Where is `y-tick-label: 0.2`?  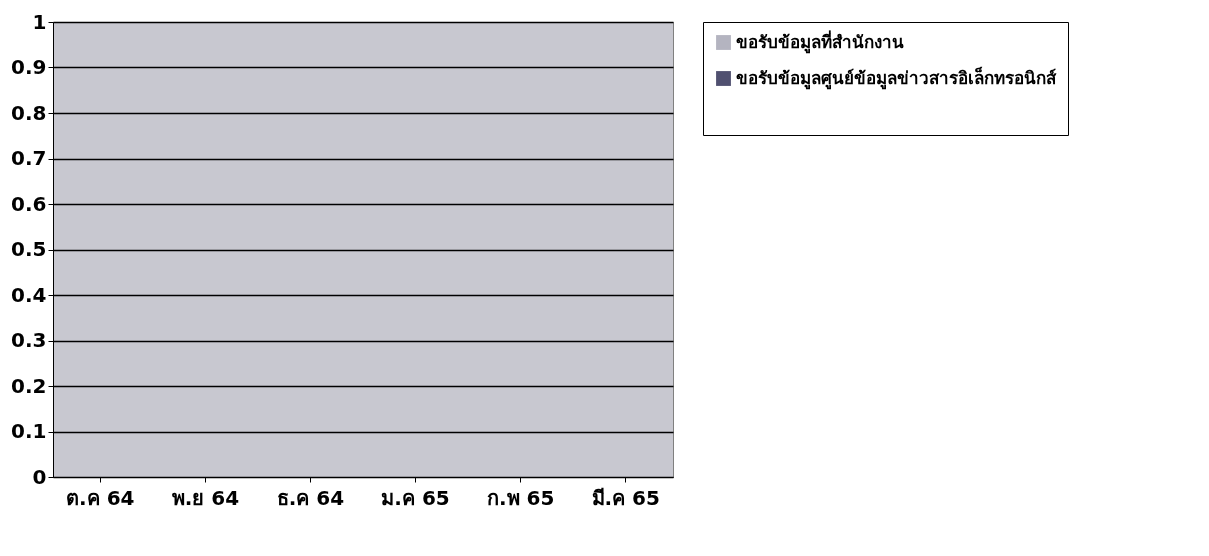 y-tick-label: 0.2 is located at coordinates (29, 385).